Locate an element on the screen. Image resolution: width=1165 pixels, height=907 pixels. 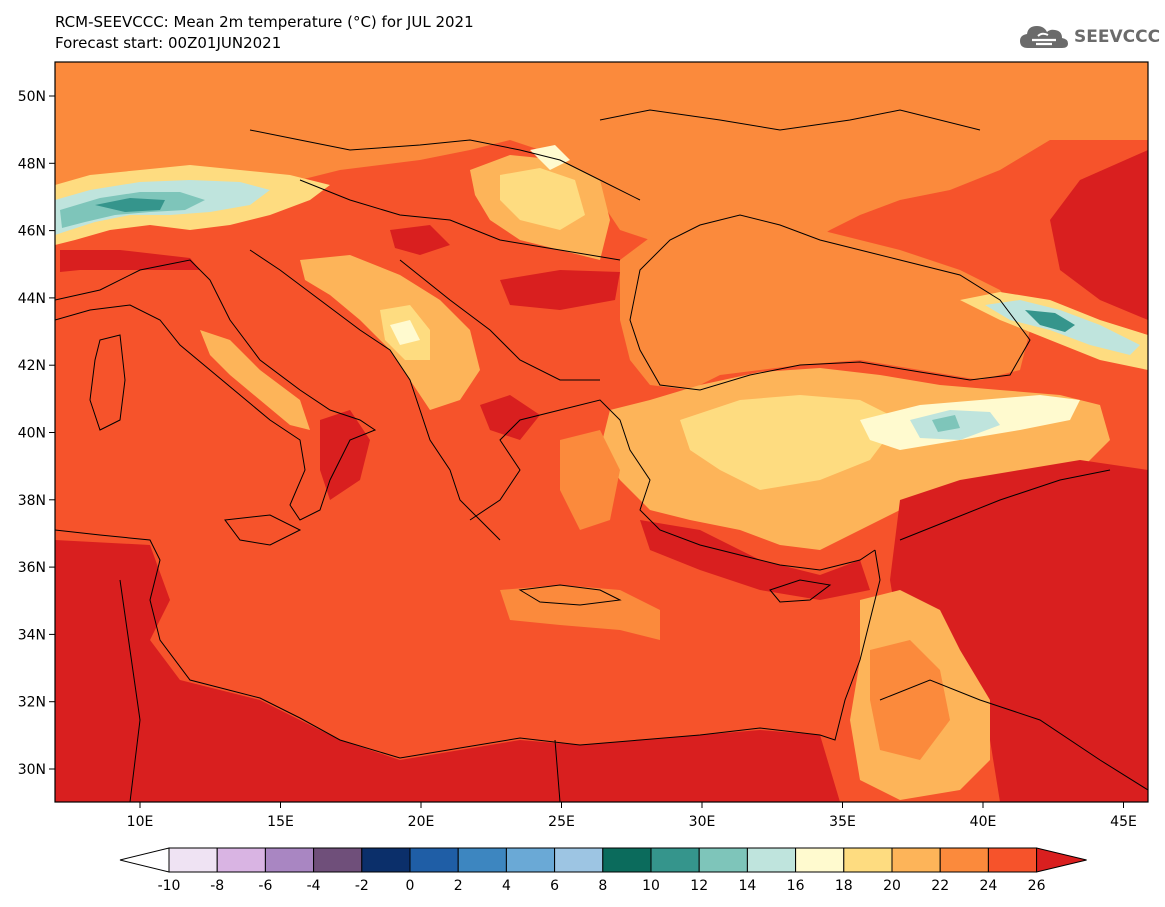
lon-label: 10E is located at coordinates (140, 822).